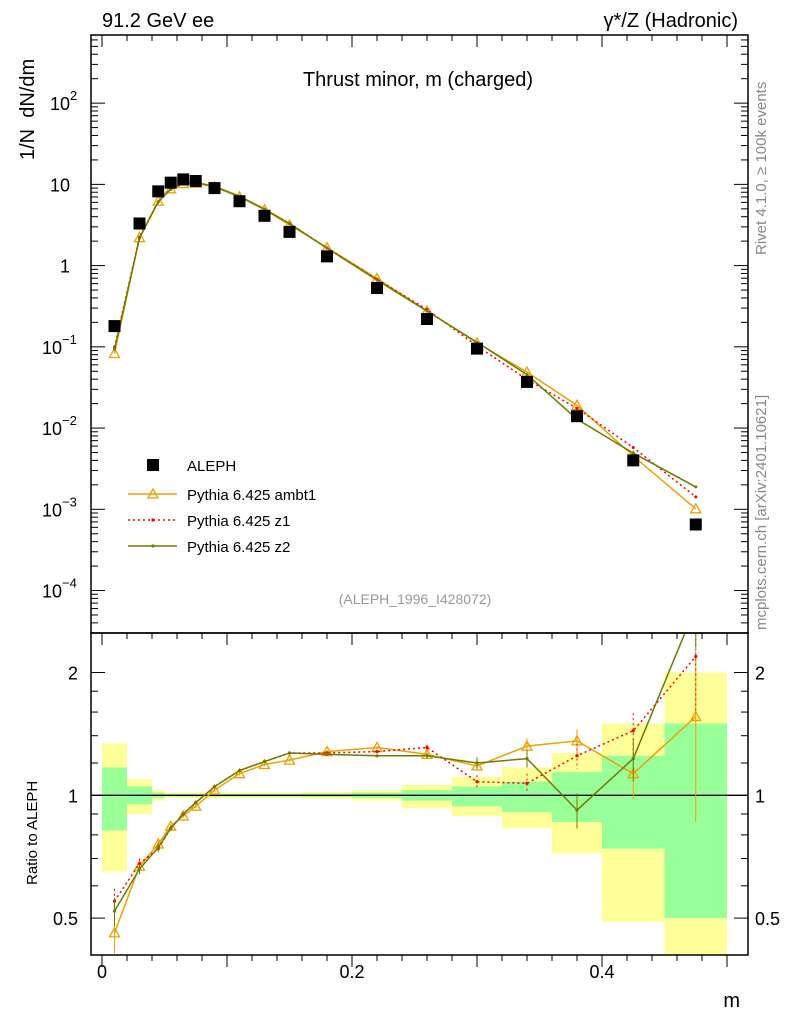 This screenshot has width=786, height=1024. I want to click on legend-aleph-marker, so click(153, 465).